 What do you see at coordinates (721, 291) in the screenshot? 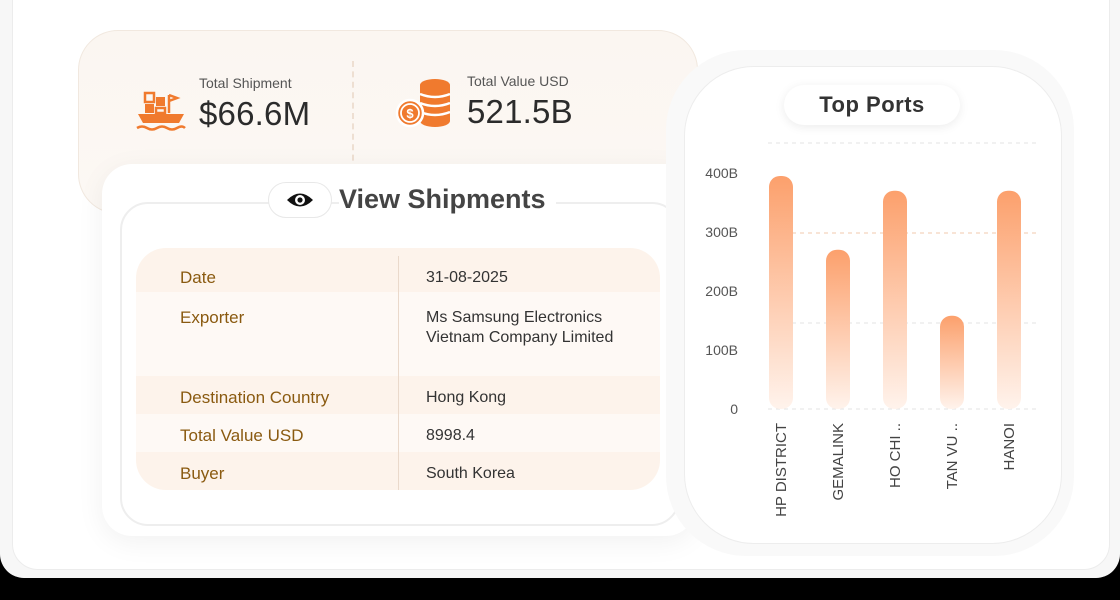
I see `y-tick-label: 200B` at bounding box center [721, 291].